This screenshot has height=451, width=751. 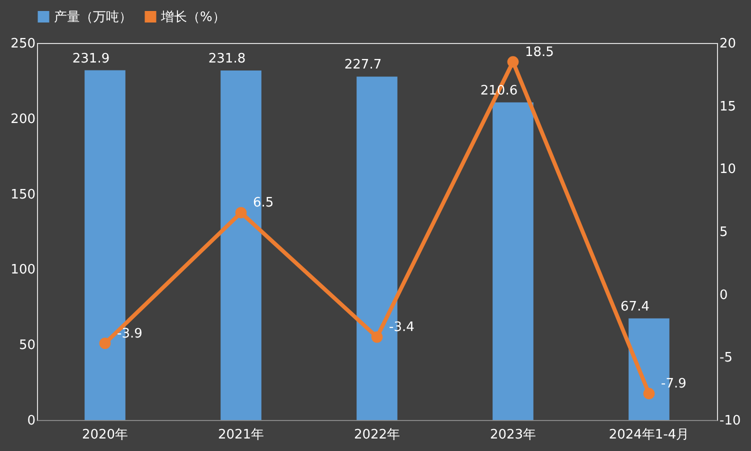 I want to click on y2-tick-label: 0, so click(x=724, y=295).